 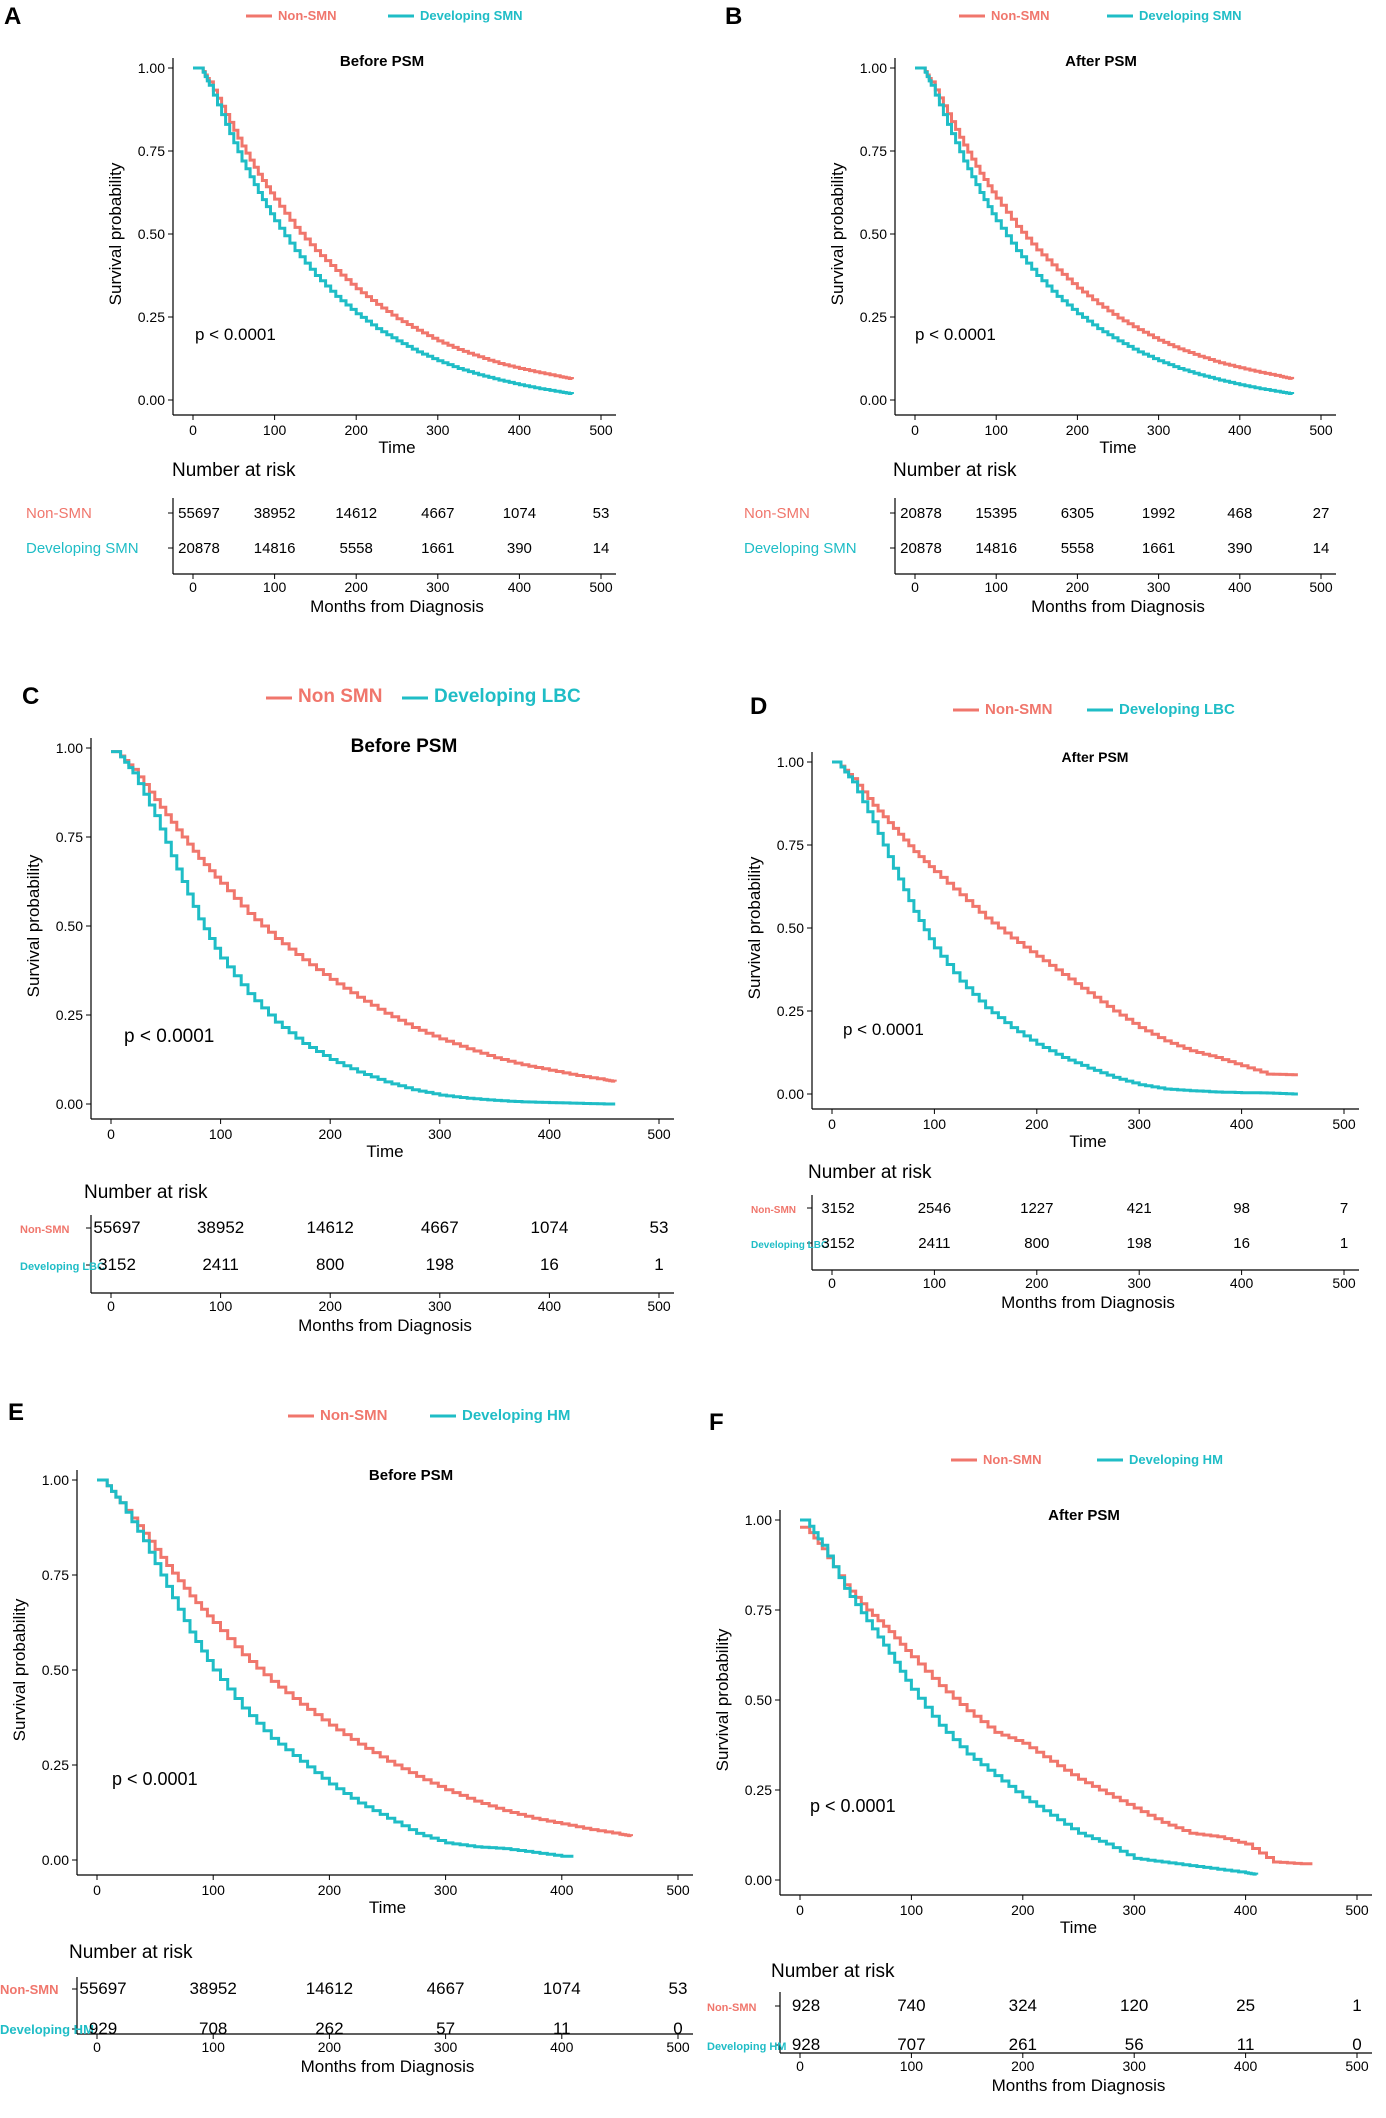 What do you see at coordinates (213, 2028) in the screenshot?
I see `risk-value: 708` at bounding box center [213, 2028].